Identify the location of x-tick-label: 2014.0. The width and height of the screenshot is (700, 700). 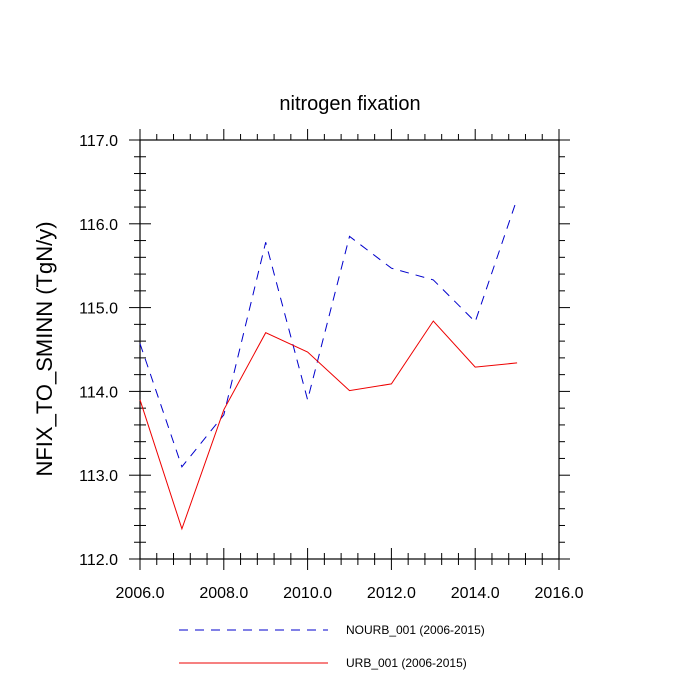
(475, 593).